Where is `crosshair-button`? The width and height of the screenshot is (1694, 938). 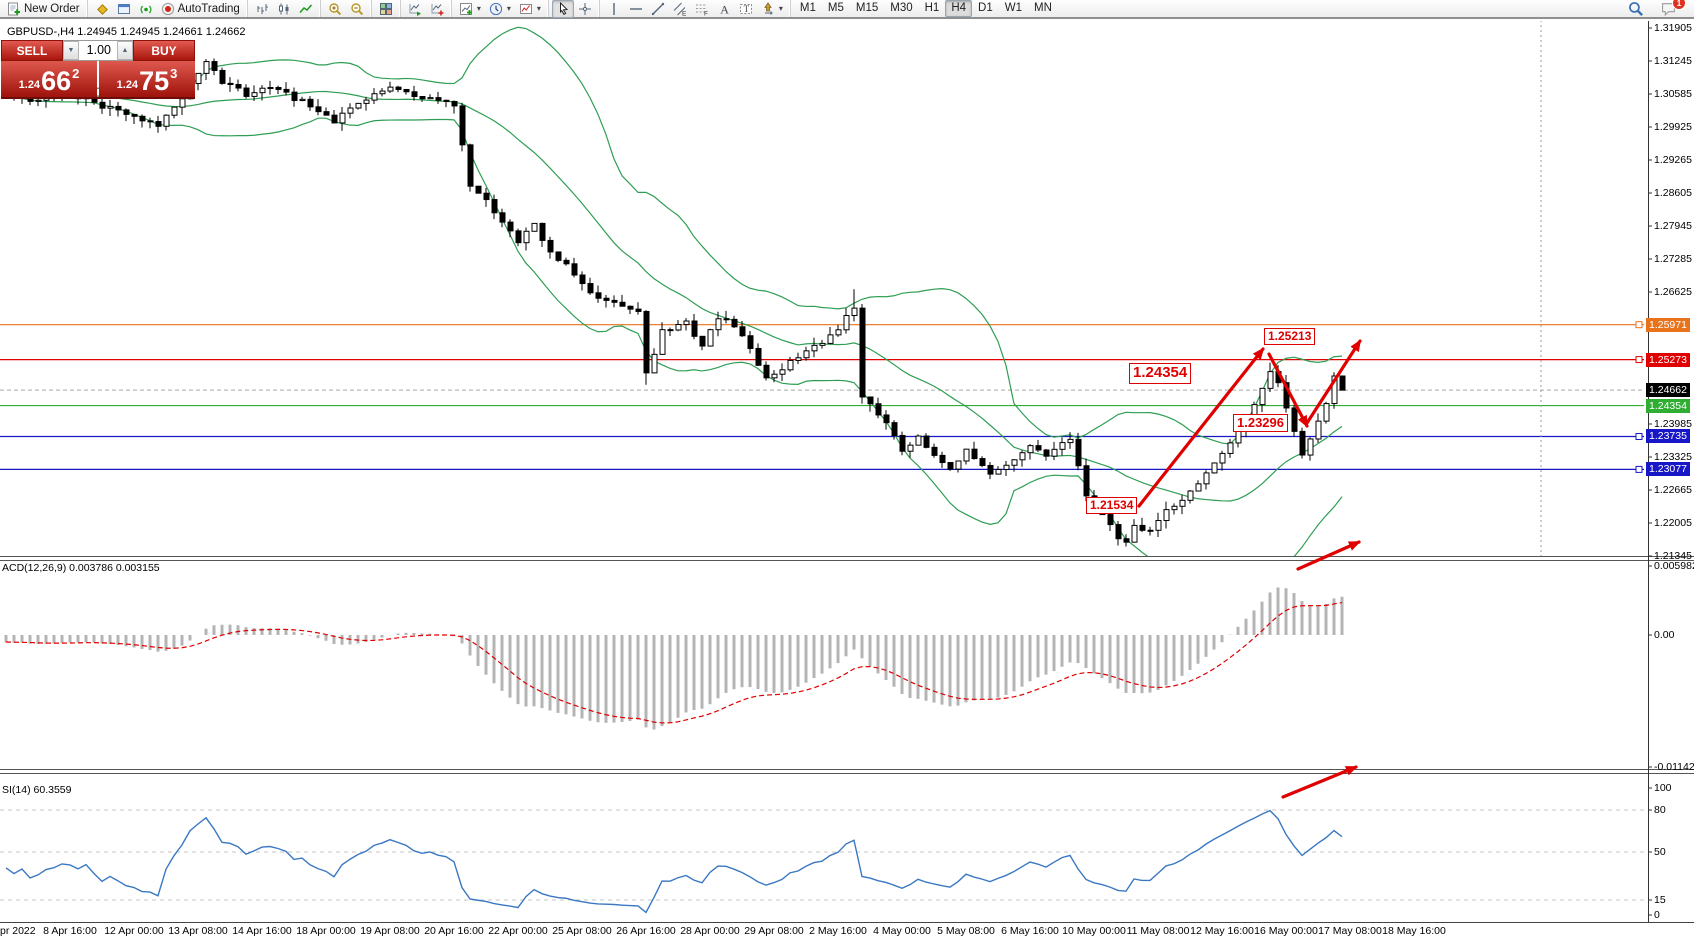 crosshair-button is located at coordinates (585, 9).